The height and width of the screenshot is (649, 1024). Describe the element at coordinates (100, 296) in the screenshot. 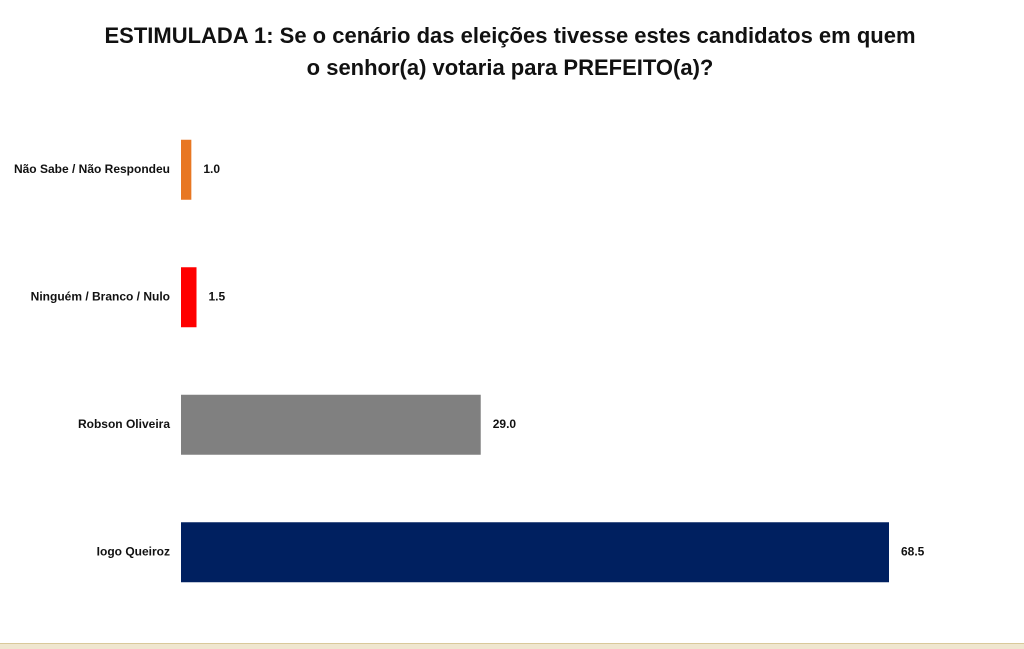

I see `category-label: Ninguém / Branco / Nulo` at that location.